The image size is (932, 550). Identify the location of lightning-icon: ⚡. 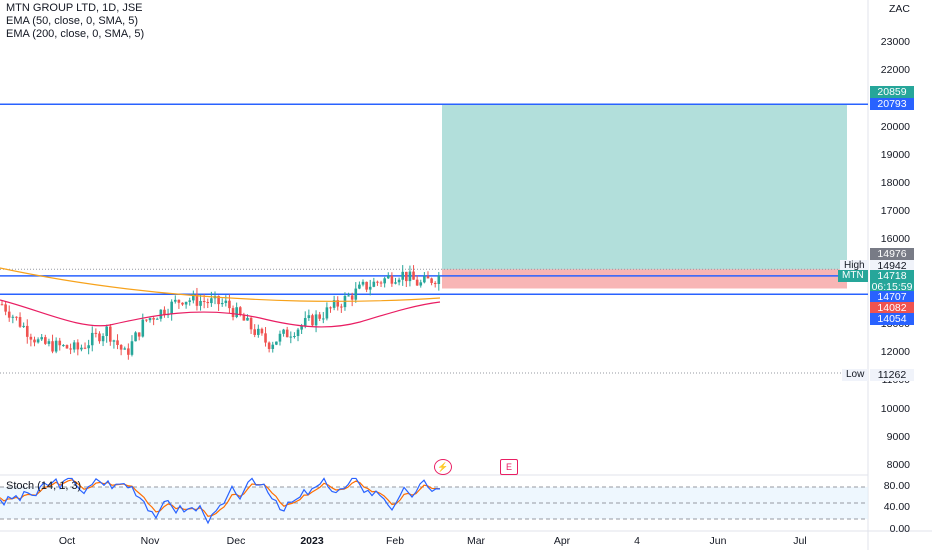
(443, 467).